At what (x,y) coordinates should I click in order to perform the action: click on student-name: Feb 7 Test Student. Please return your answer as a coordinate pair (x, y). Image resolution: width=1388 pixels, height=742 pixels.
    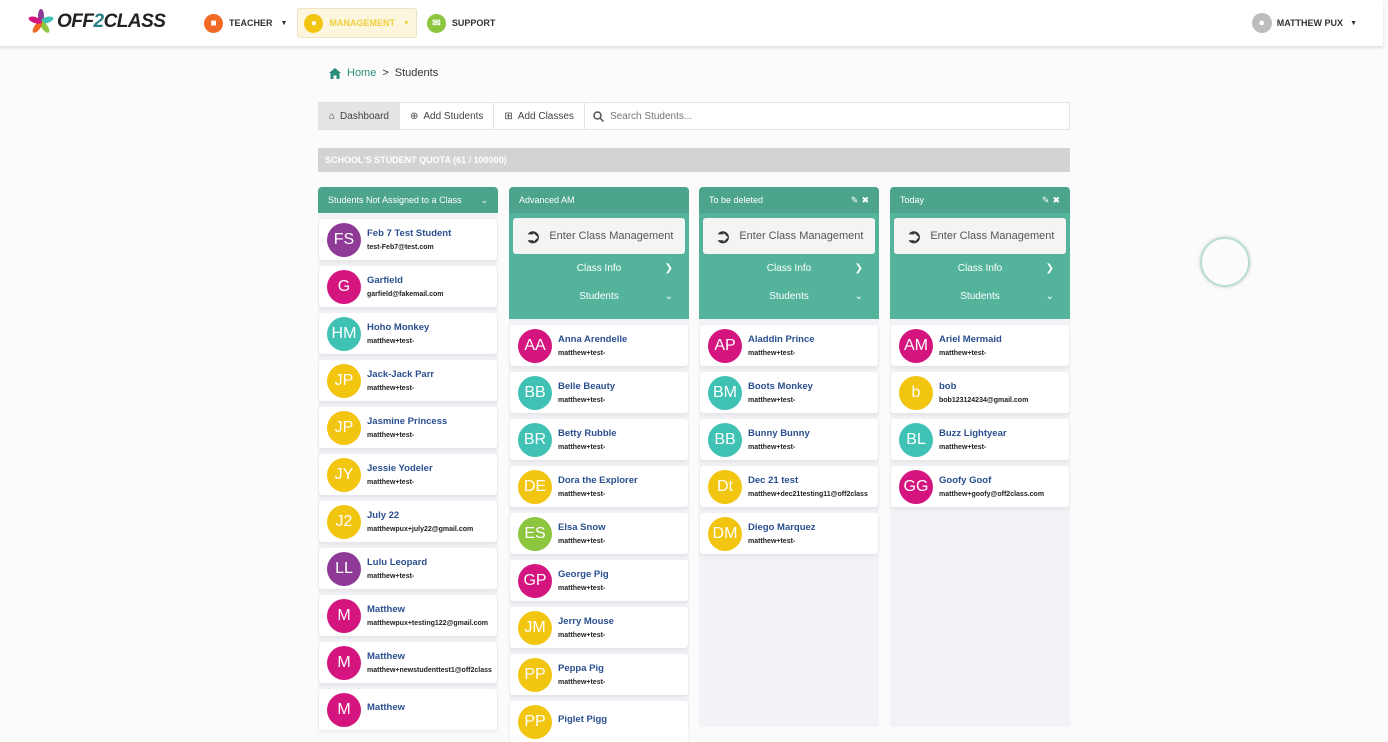
    Looking at the image, I should click on (409, 233).